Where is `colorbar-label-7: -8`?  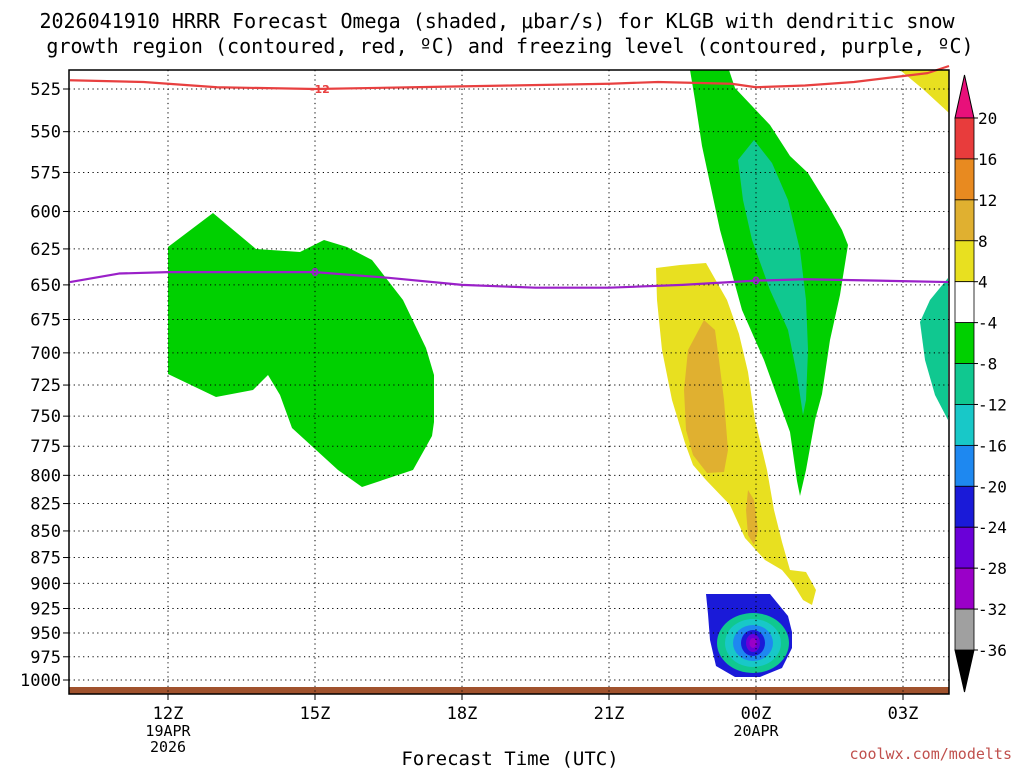 colorbar-label-7: -8 is located at coordinates (987, 364).